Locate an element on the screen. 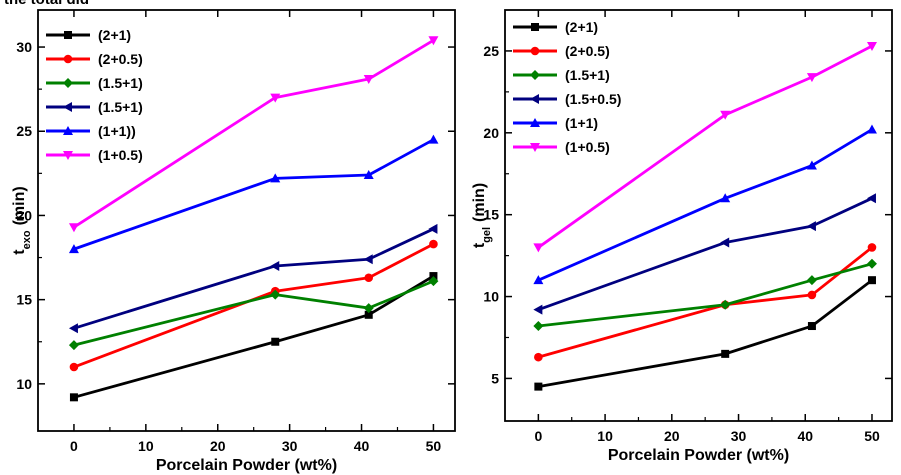 The height and width of the screenshot is (475, 901). legend-item-4: (1.5+1) is located at coordinates (94, 107).